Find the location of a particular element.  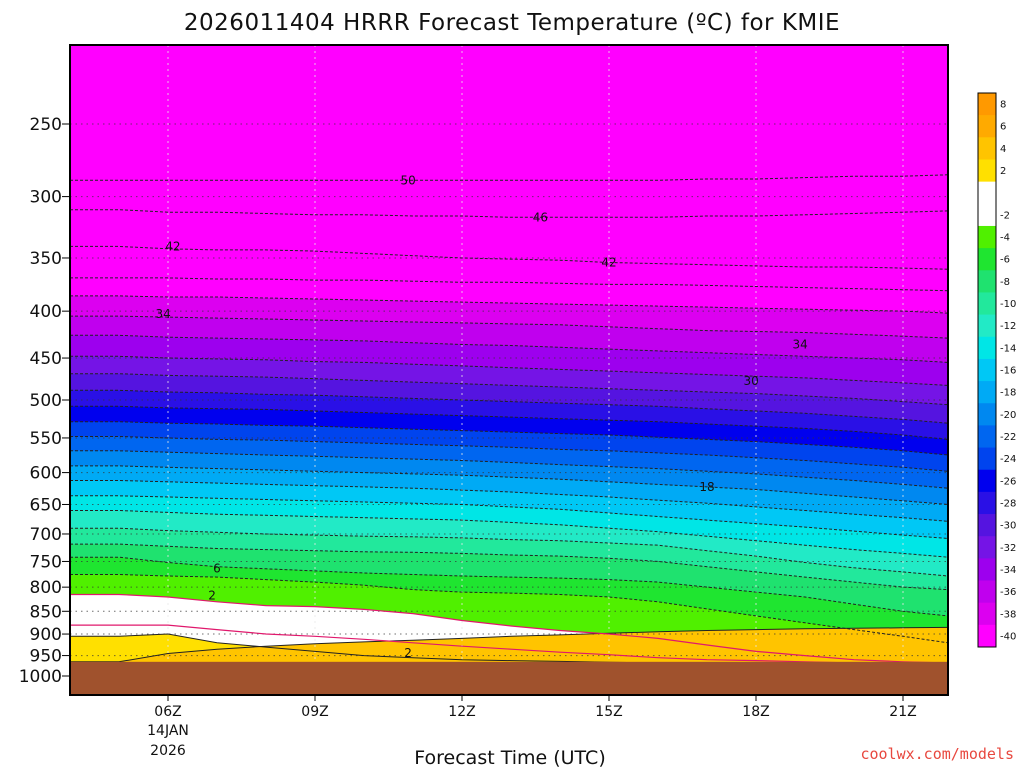

colorbar-label: 6 is located at coordinates (1003, 127).